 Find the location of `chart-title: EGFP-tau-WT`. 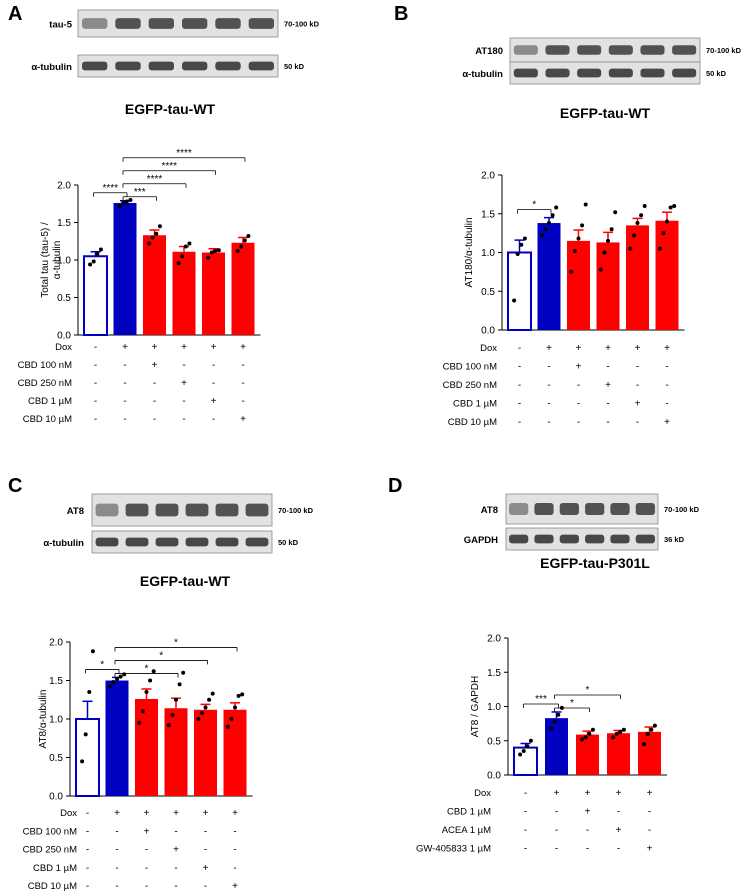

chart-title: EGFP-tau-WT is located at coordinates (185, 581).